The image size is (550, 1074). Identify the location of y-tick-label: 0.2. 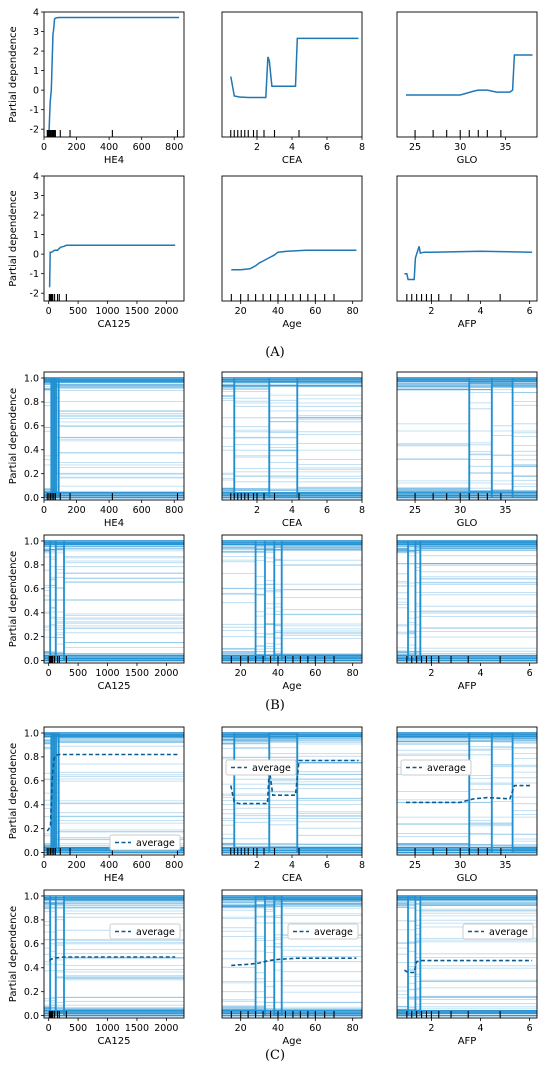
(31, 992).